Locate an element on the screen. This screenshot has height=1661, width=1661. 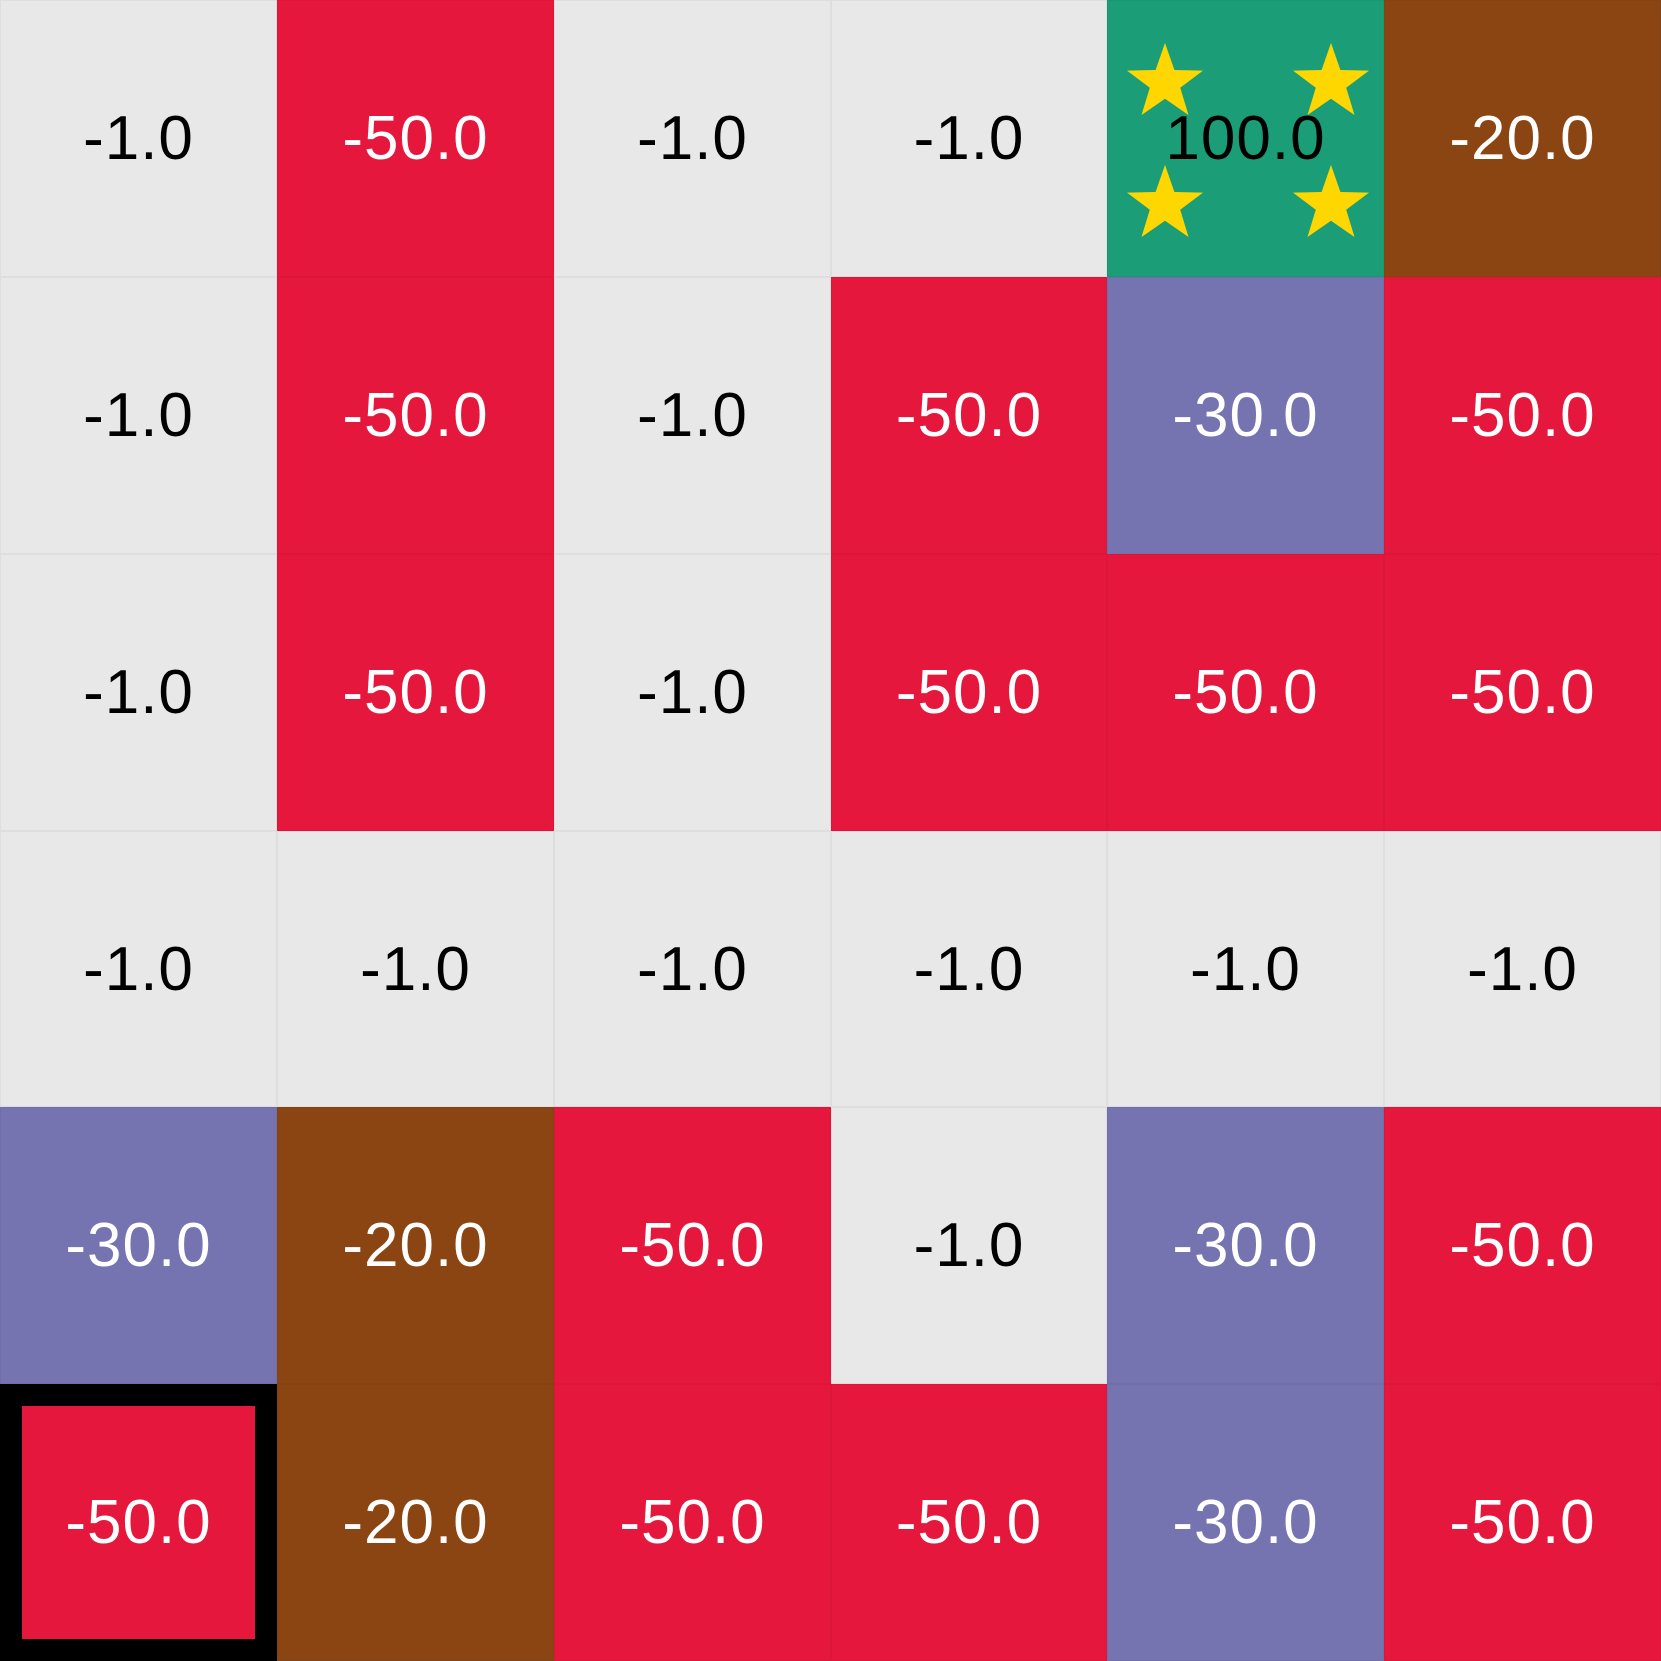
grid-cell-r4-c0: -30.0 is located at coordinates (138, 1245).